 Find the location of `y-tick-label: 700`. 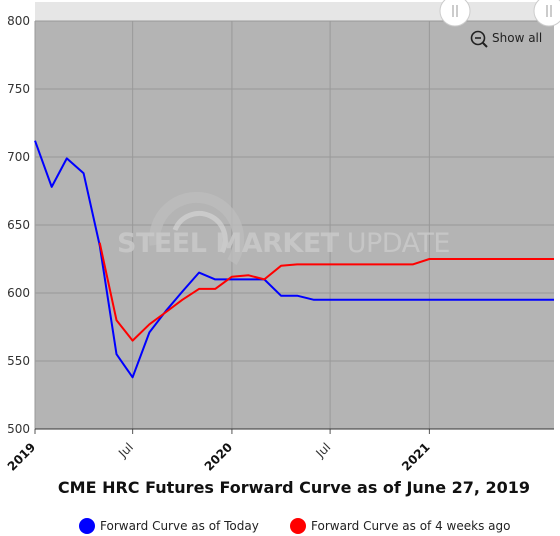

y-tick-label: 700 is located at coordinates (18, 157).